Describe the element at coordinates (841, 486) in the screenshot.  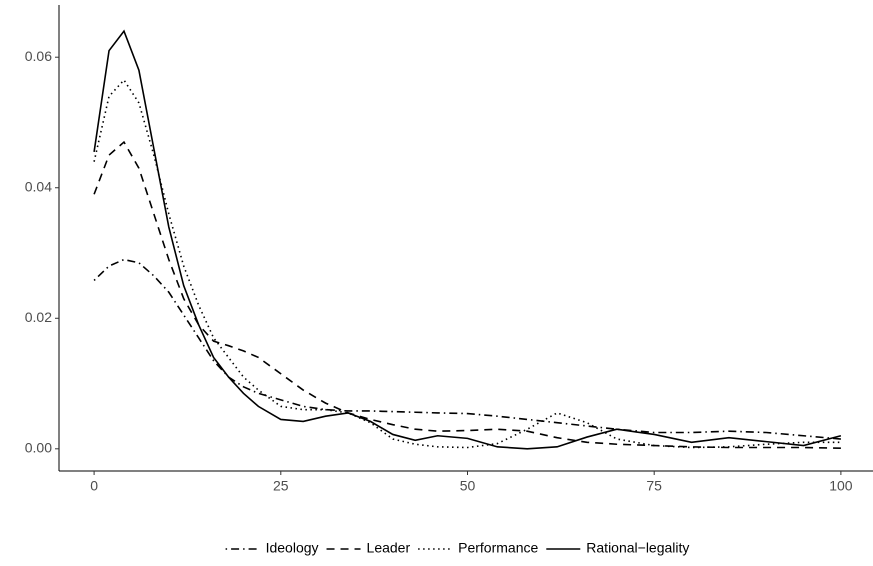
I see `x-tick-label: 100` at that location.